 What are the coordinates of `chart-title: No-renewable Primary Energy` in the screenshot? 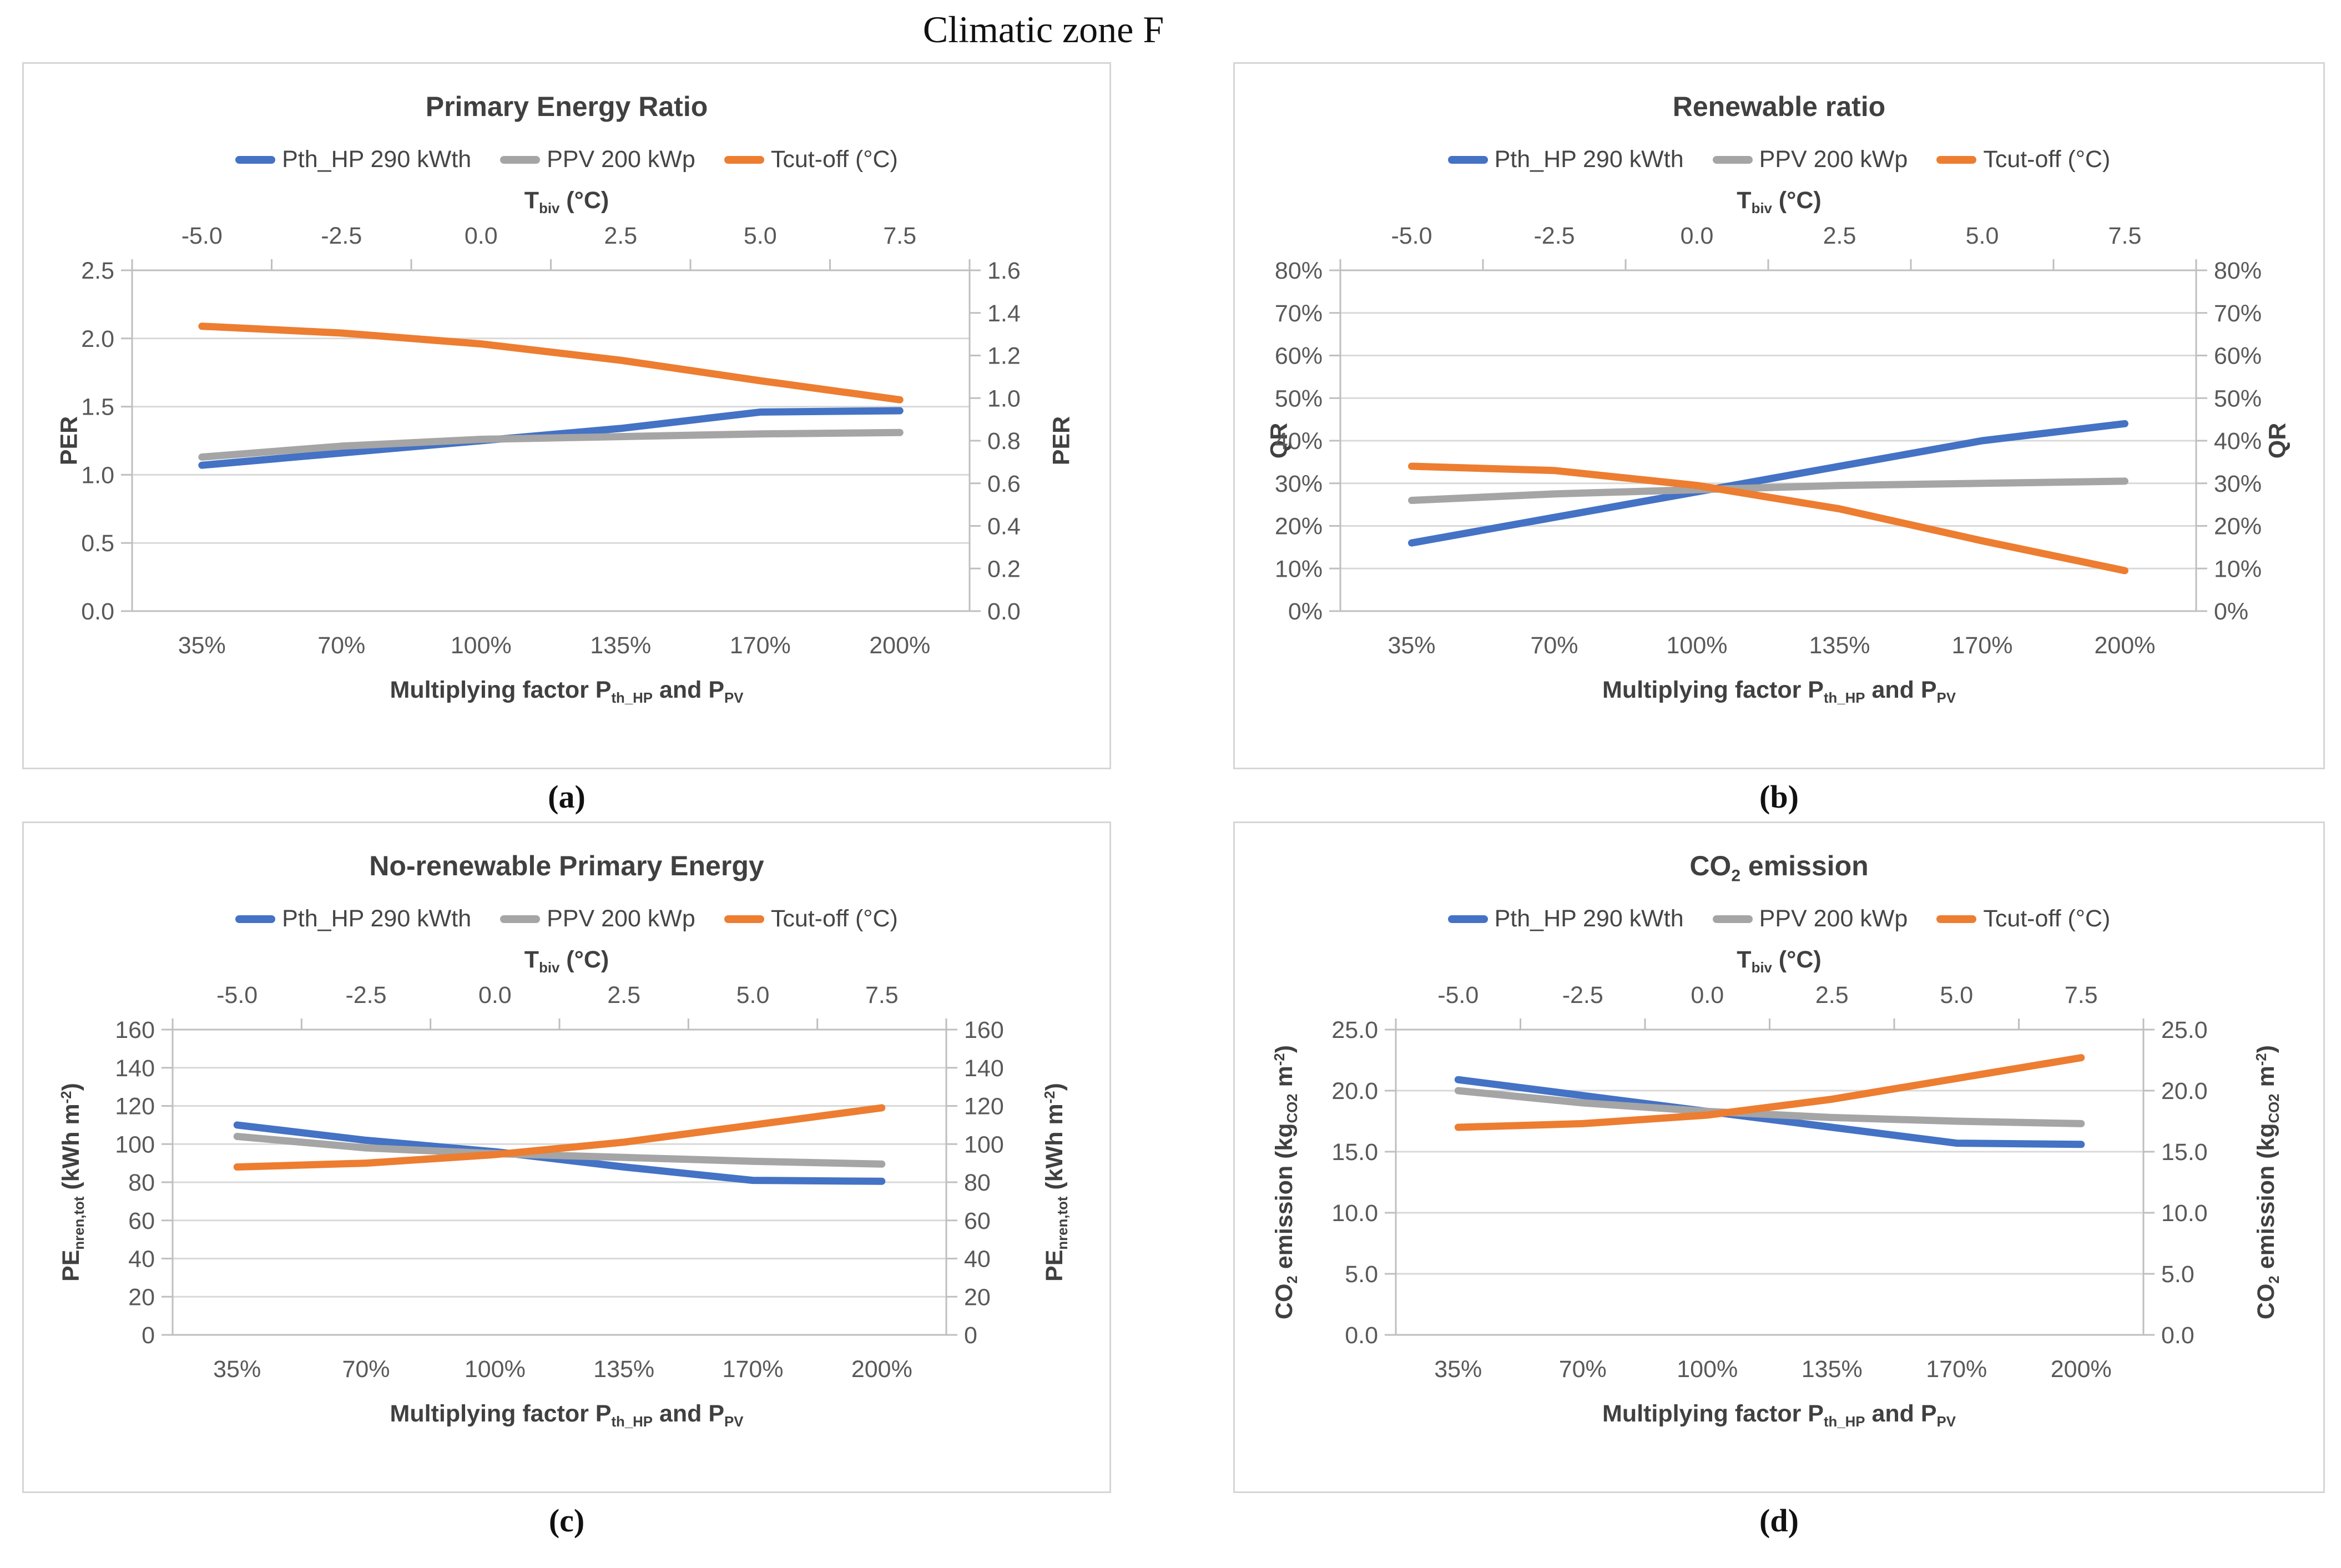 It's located at (566, 866).